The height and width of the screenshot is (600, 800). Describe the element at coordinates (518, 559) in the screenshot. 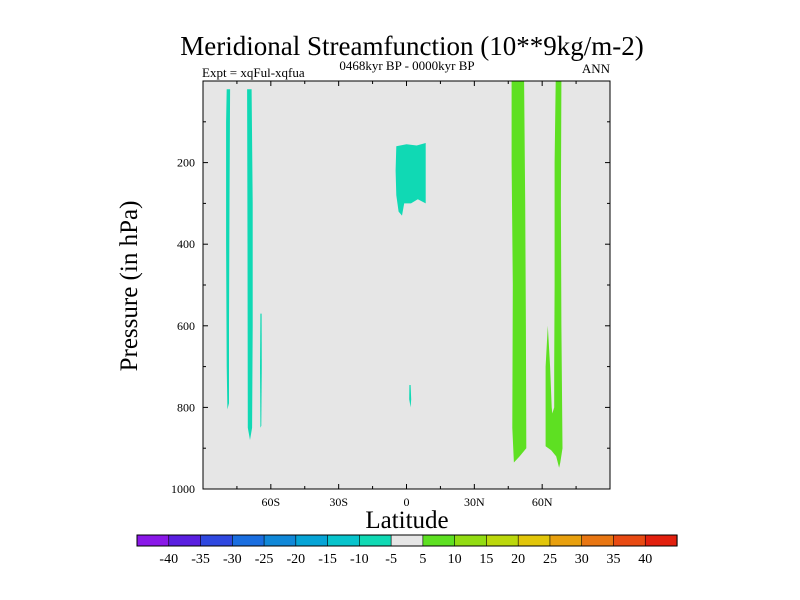

I see `colorbar-label: 20` at that location.